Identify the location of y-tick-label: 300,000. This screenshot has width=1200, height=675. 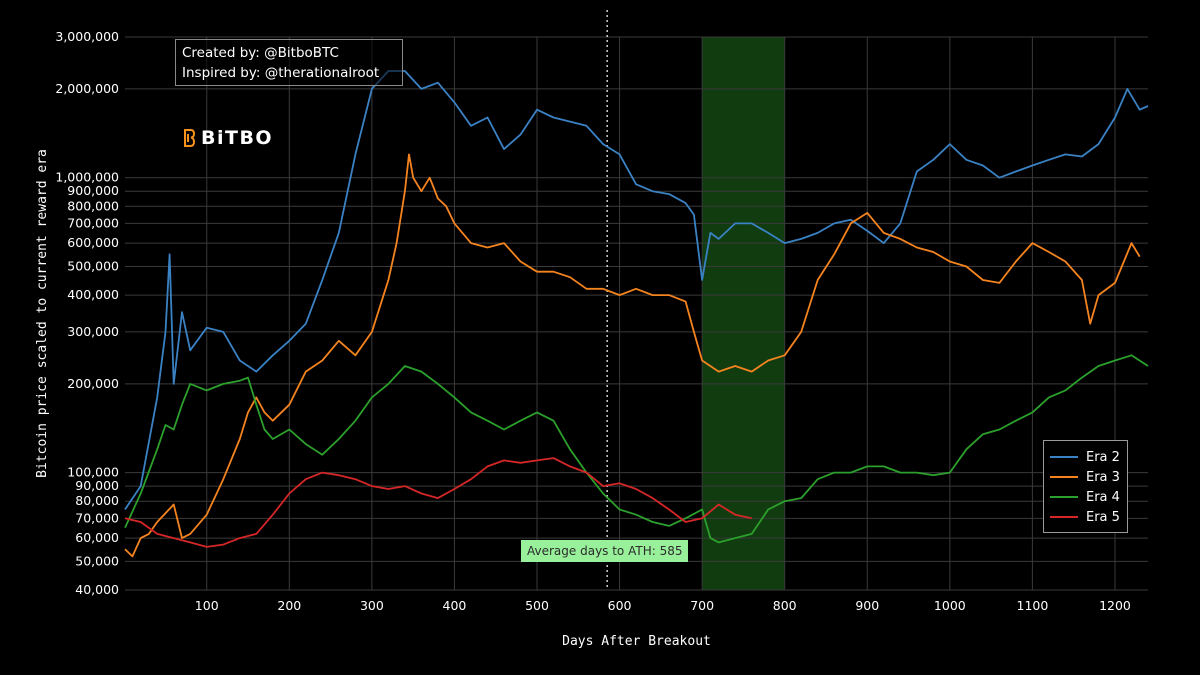
(93, 331).